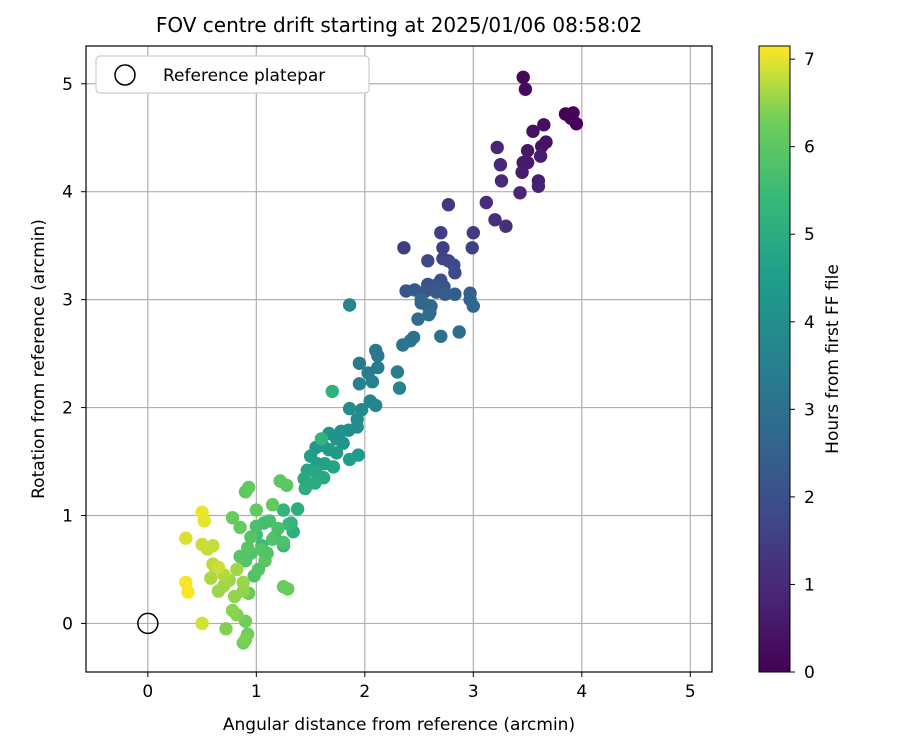 The image size is (900, 754). I want to click on y-tick-label: 3, so click(67, 301).